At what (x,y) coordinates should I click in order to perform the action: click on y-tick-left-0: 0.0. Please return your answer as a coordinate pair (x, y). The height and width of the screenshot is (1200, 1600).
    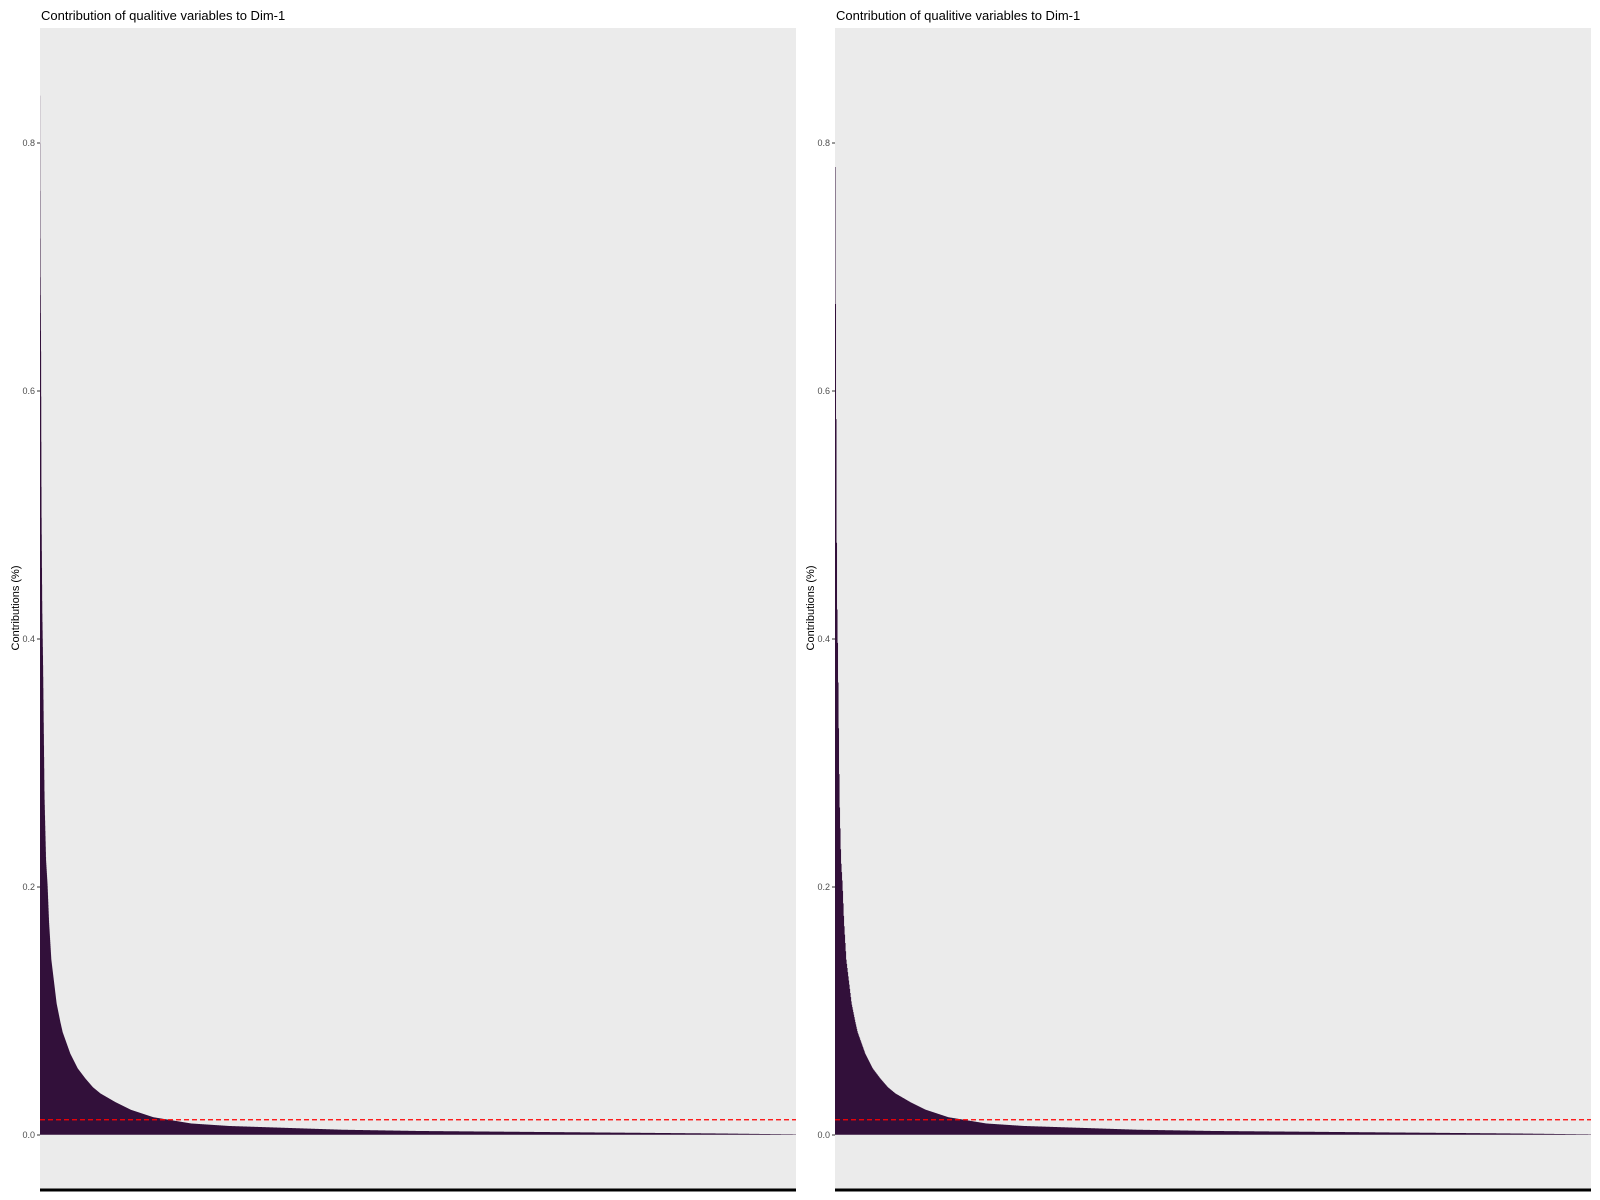
    Looking at the image, I should click on (31, 1135).